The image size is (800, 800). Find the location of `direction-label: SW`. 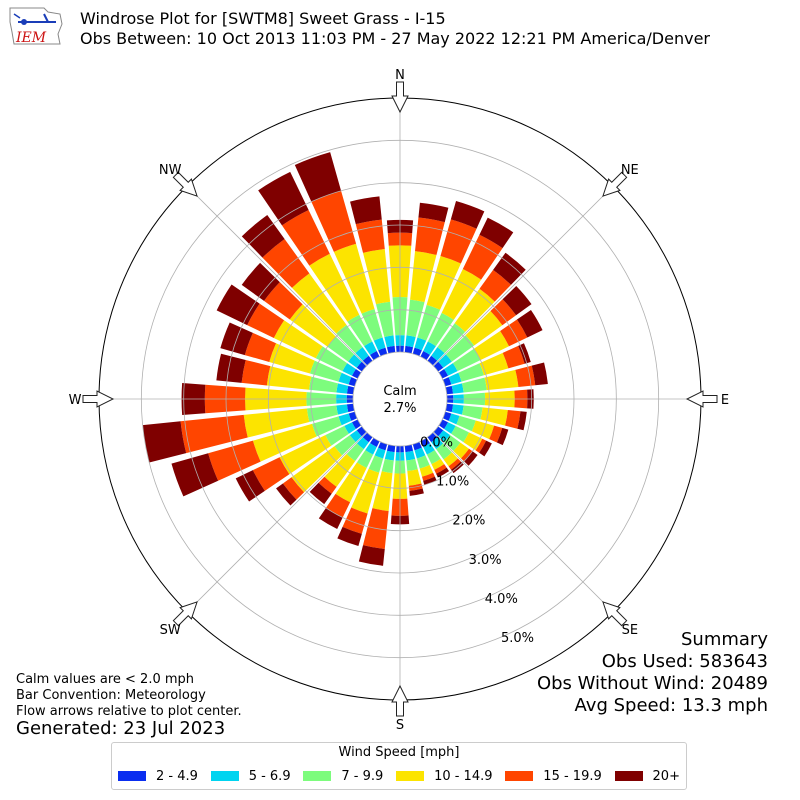

direction-label: SW is located at coordinates (170, 630).